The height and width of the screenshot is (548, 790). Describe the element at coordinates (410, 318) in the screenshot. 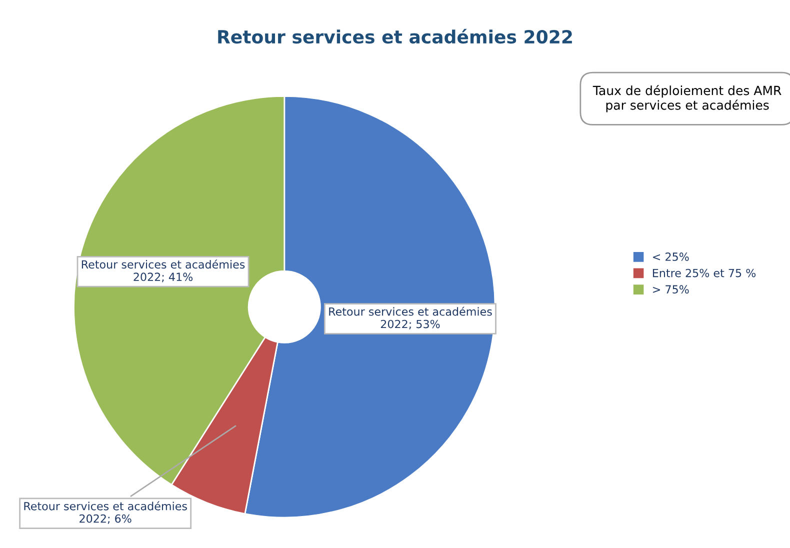

I see `data-label: Retour services et académies 2022; 53%` at that location.